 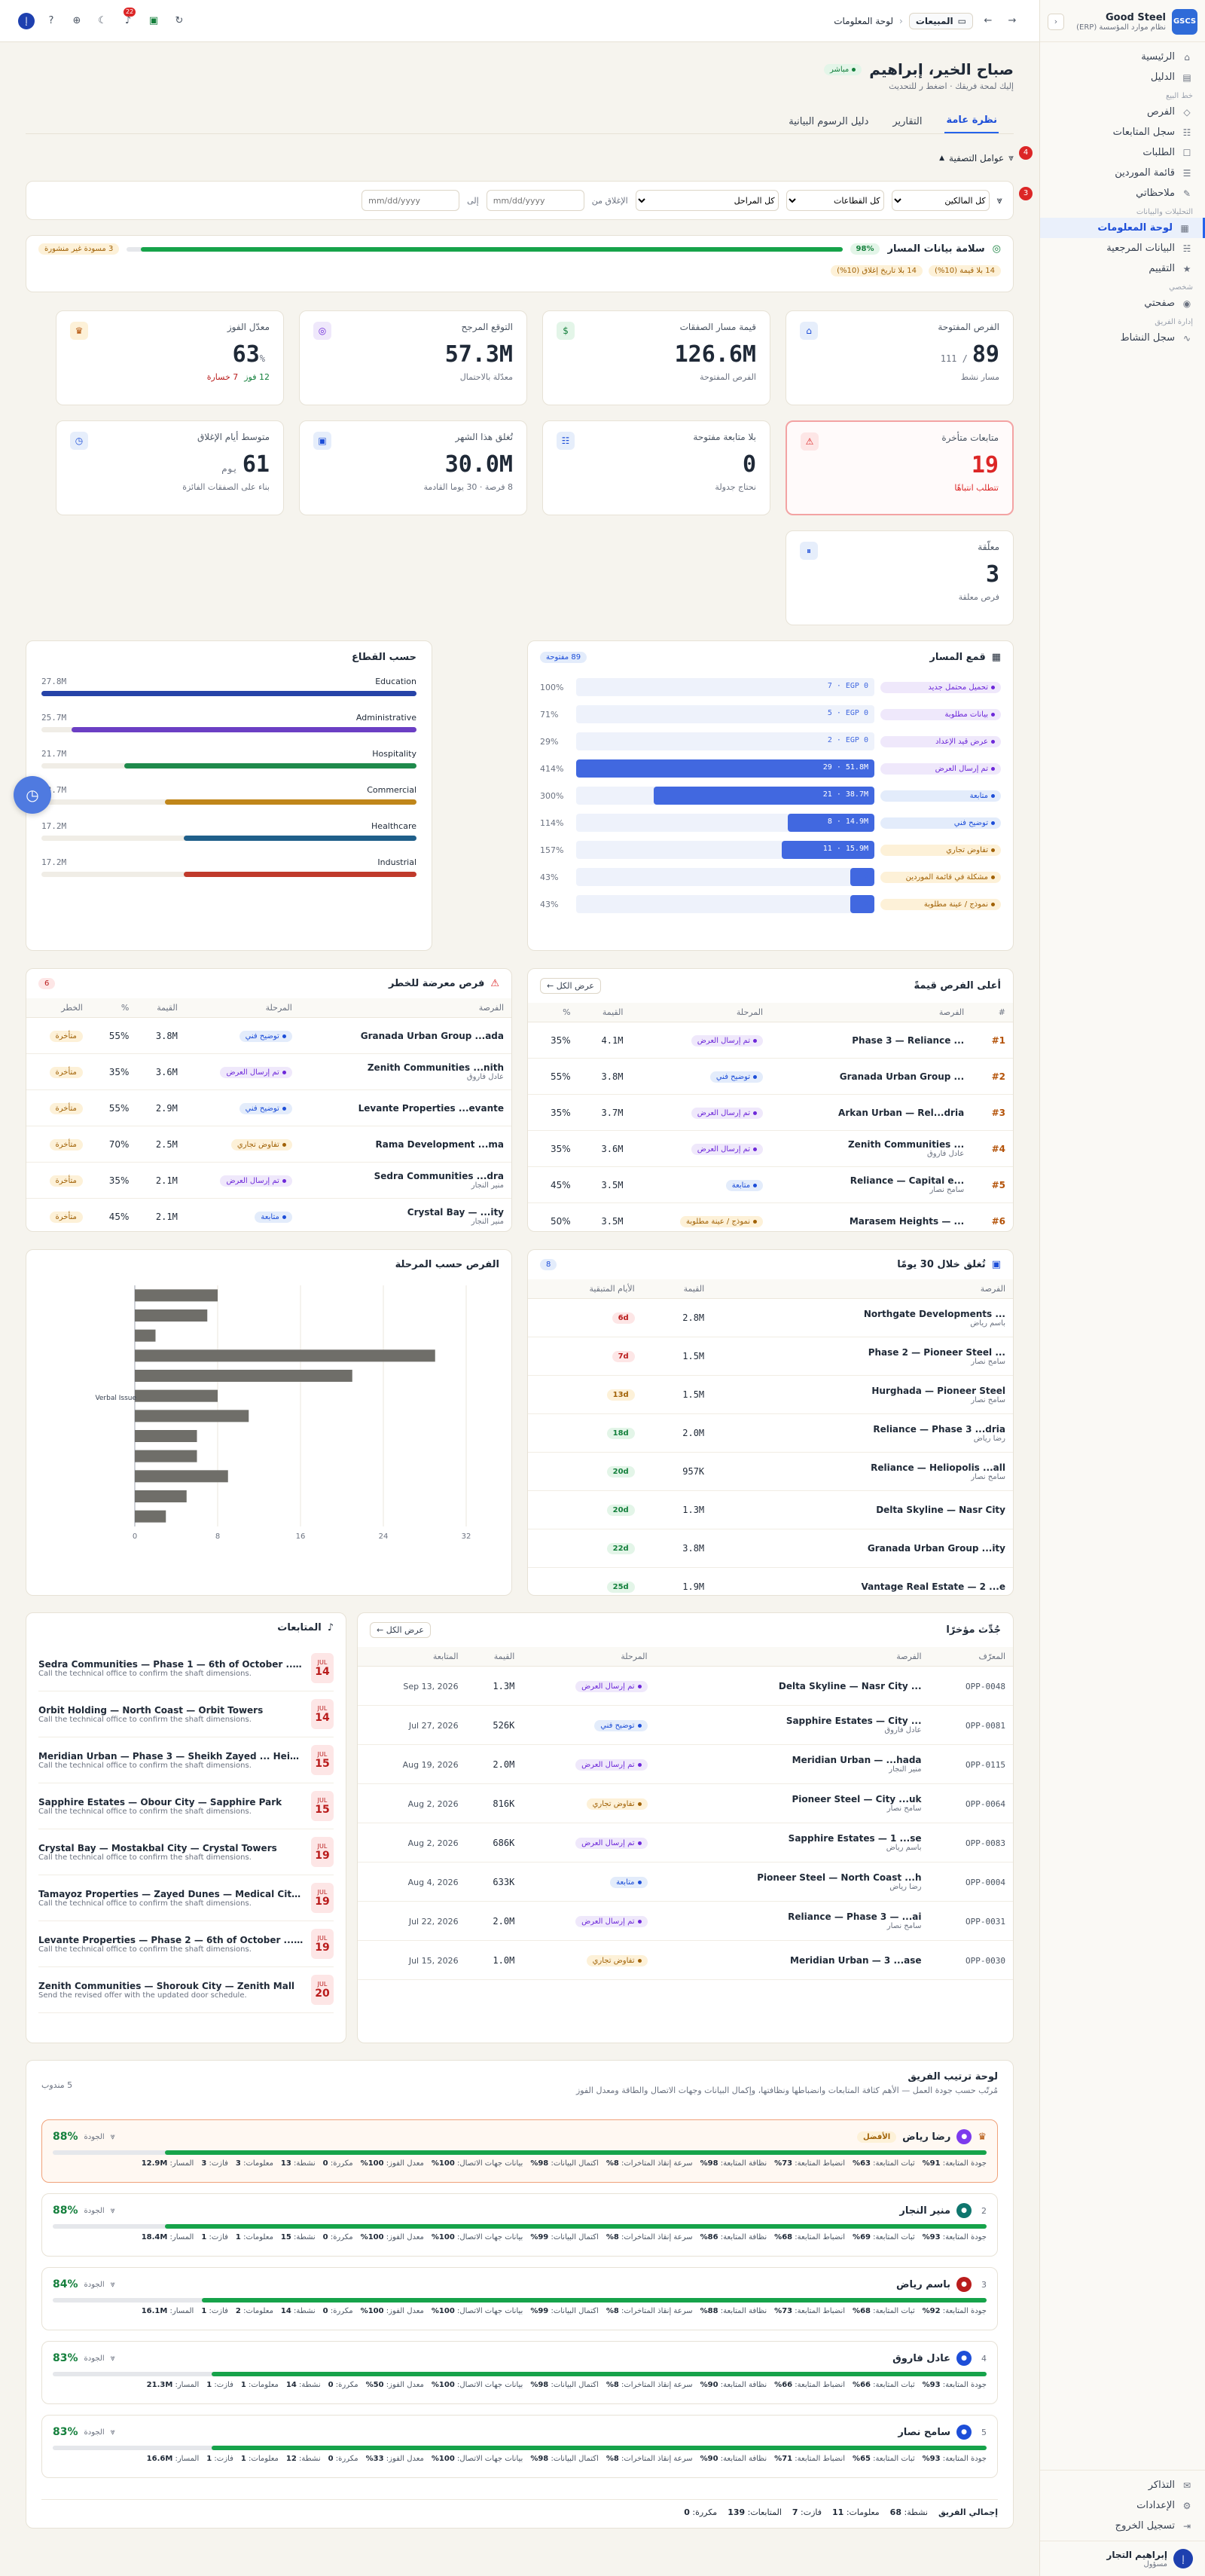 I want to click on sidebar-bottom-item: ✉ التذاكر, so click(x=1122, y=2485).